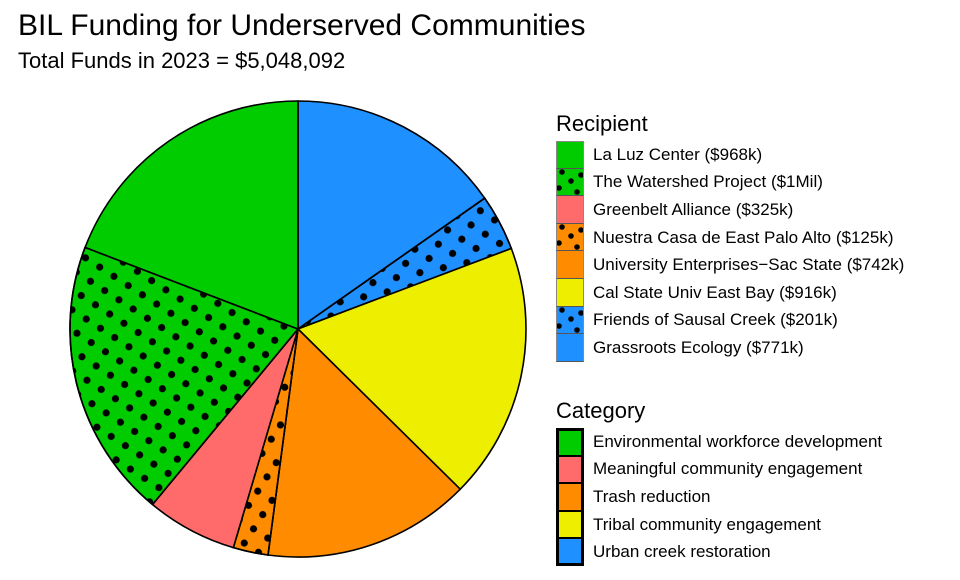  What do you see at coordinates (719, 497) in the screenshot?
I see `category-legend-item: Trash reduction` at bounding box center [719, 497].